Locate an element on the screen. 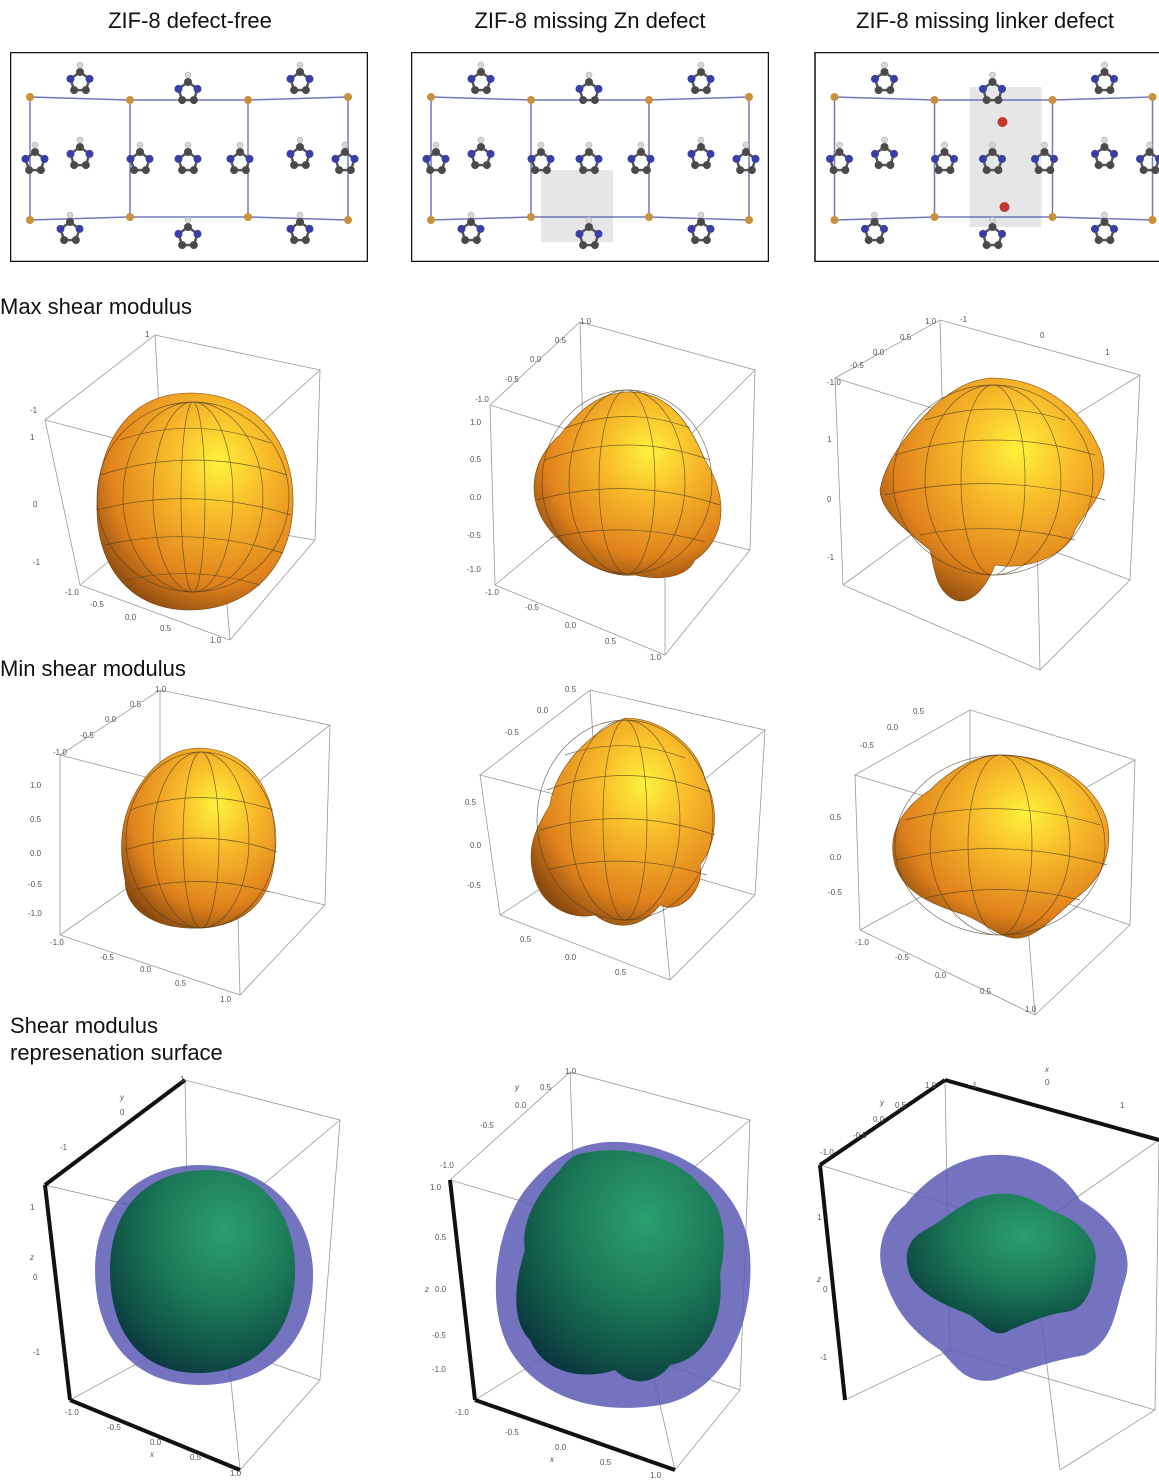 The width and height of the screenshot is (1159, 1483). structure-defect-free is located at coordinates (189, 157).